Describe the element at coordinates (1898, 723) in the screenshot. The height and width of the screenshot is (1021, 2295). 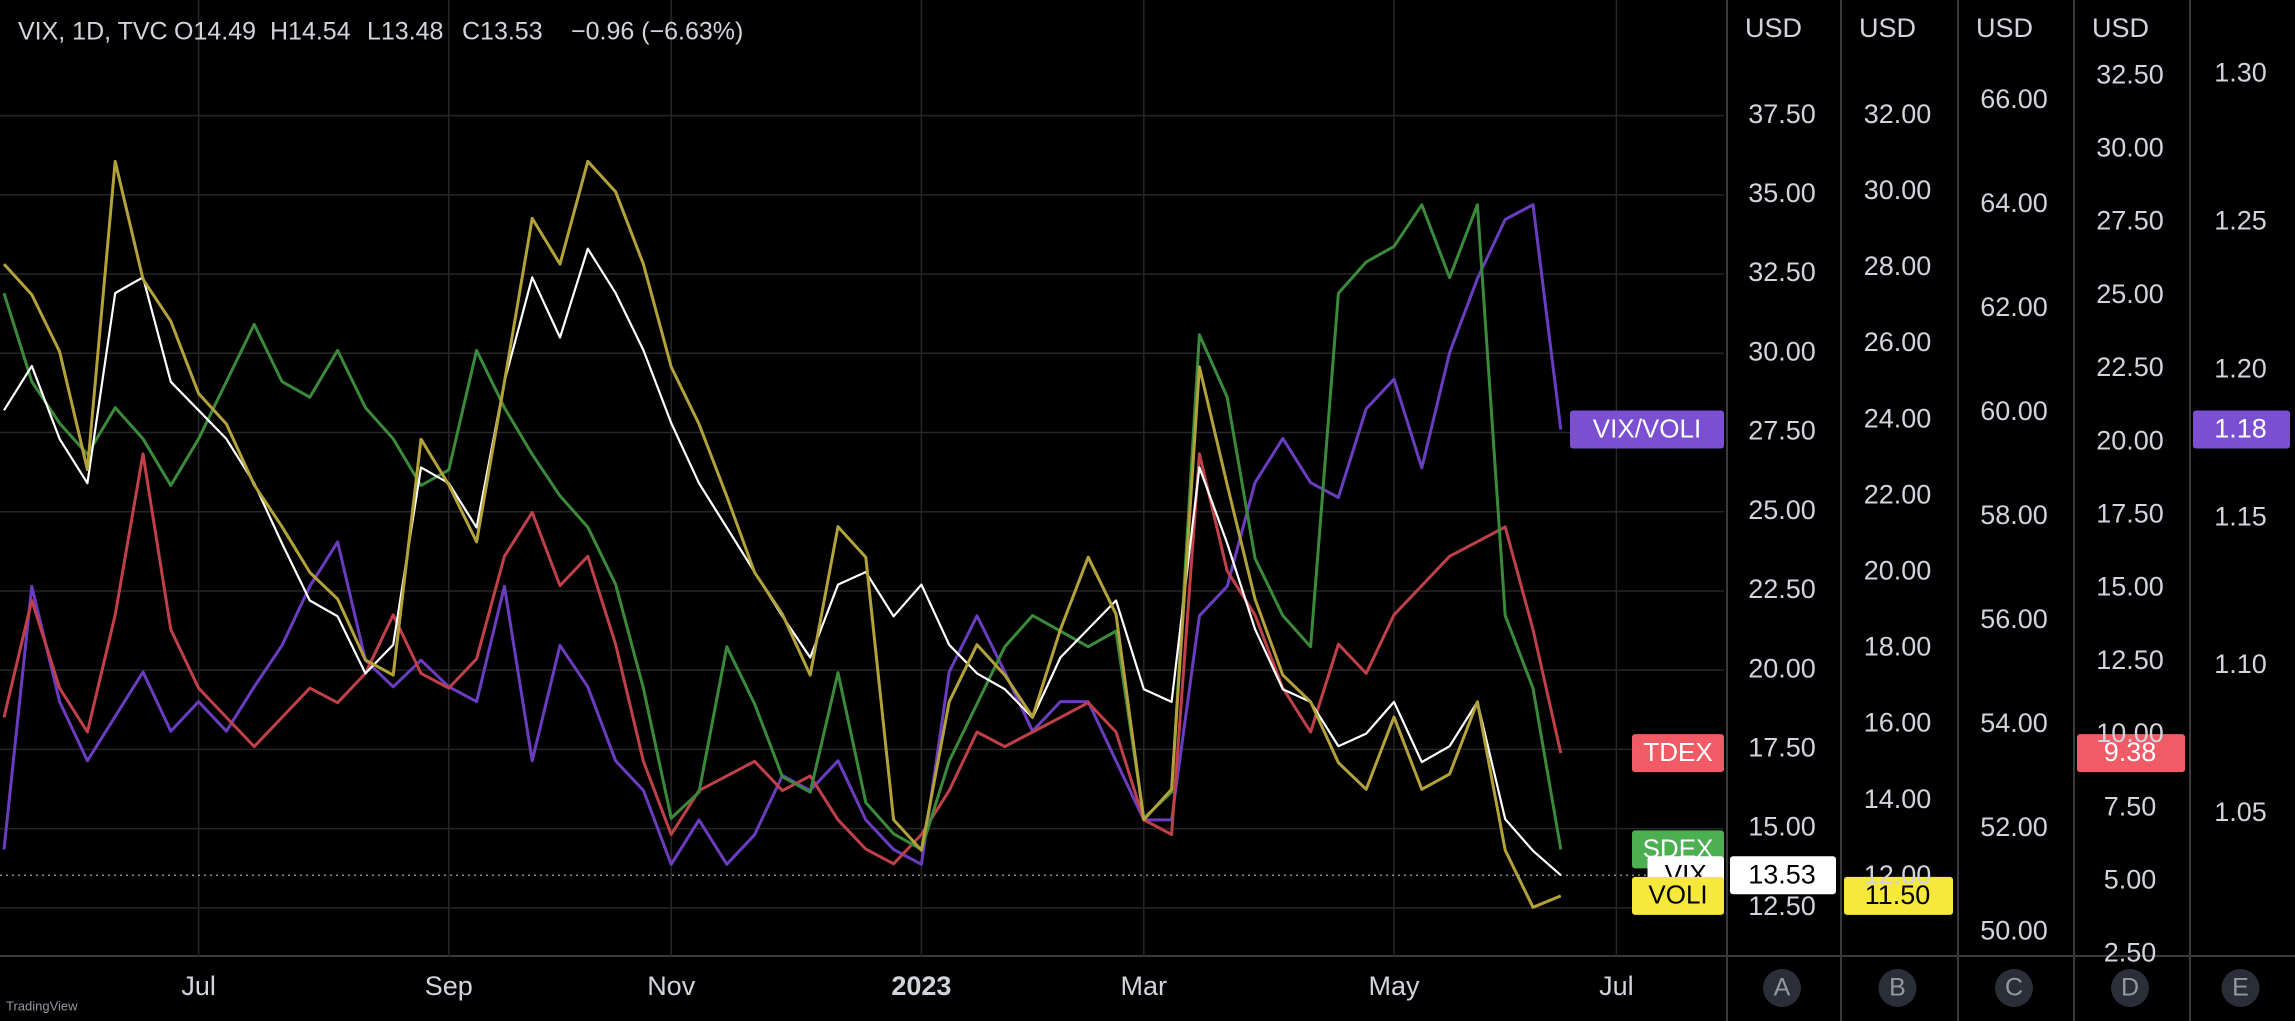
I see `y-tick-label: 16.00` at that location.